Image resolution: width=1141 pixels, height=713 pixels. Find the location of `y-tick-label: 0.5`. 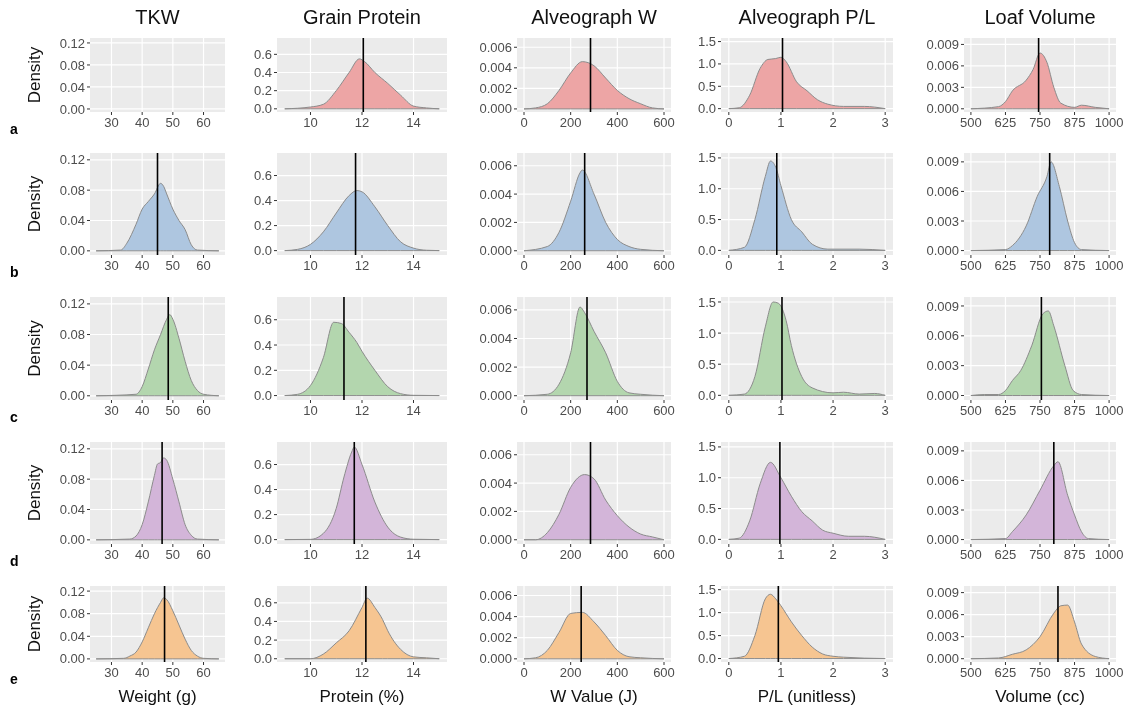

y-tick-label: 0.5 is located at coordinates (706, 220).